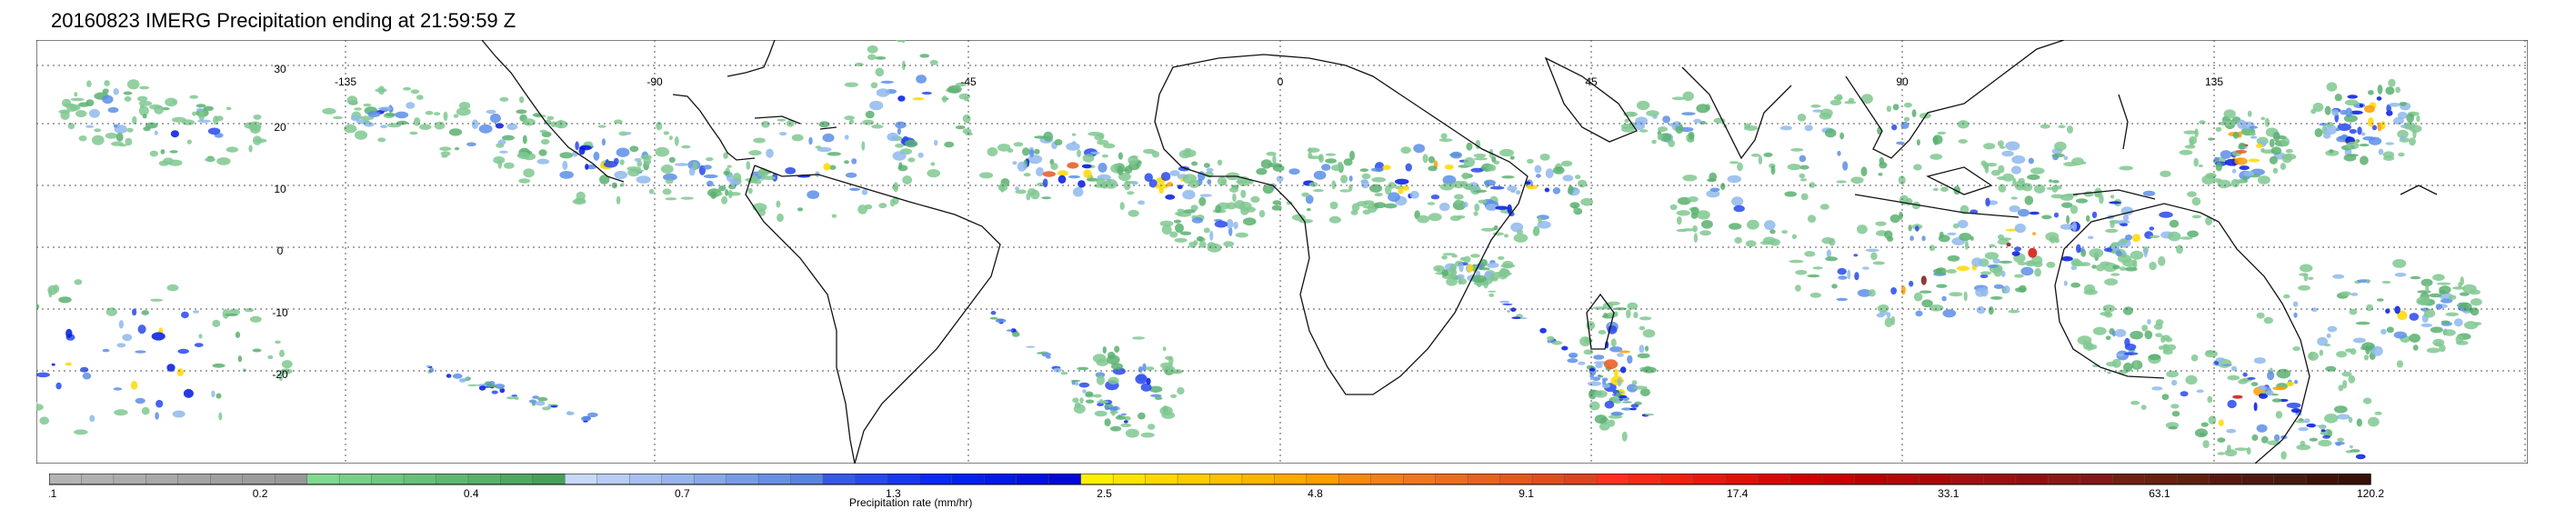 The height and width of the screenshot is (519, 2576). Describe the element at coordinates (1738, 493) in the screenshot. I see `colorbar-tick-label: 17.4` at that location.